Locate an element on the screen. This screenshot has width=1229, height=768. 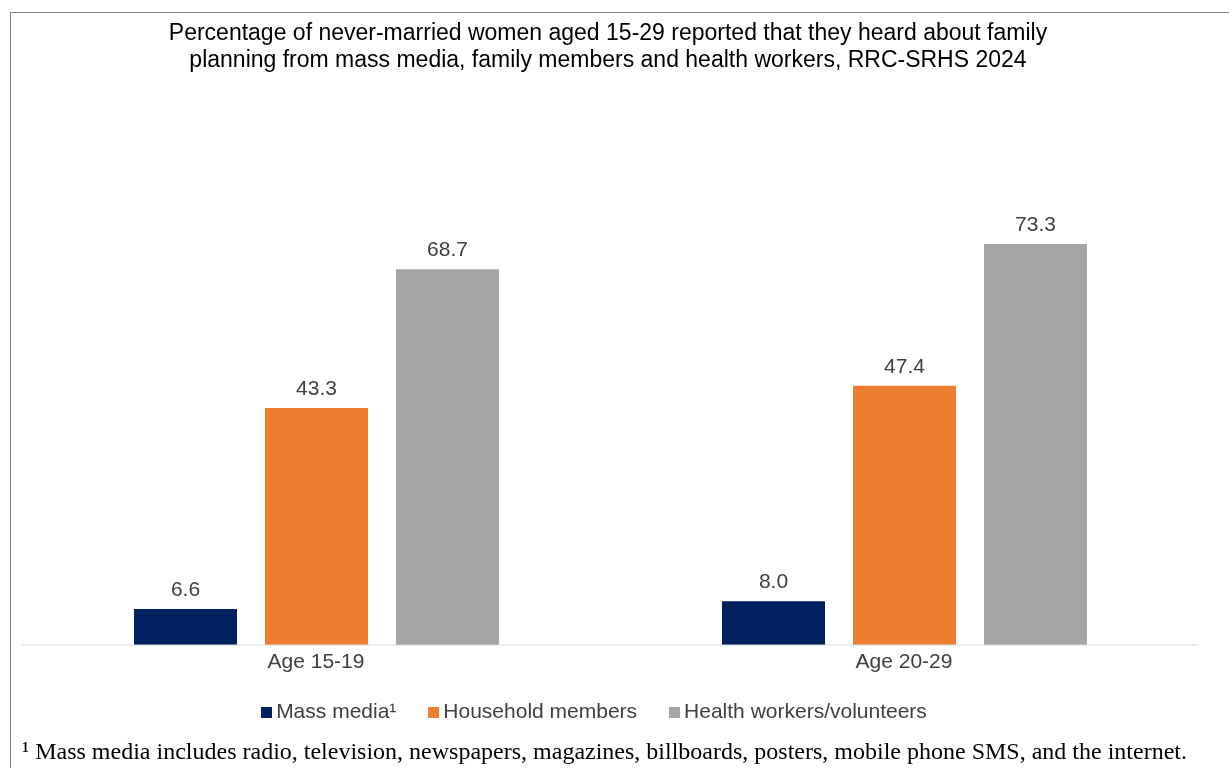
legend-label: Health workers/volunteers is located at coordinates (805, 710).